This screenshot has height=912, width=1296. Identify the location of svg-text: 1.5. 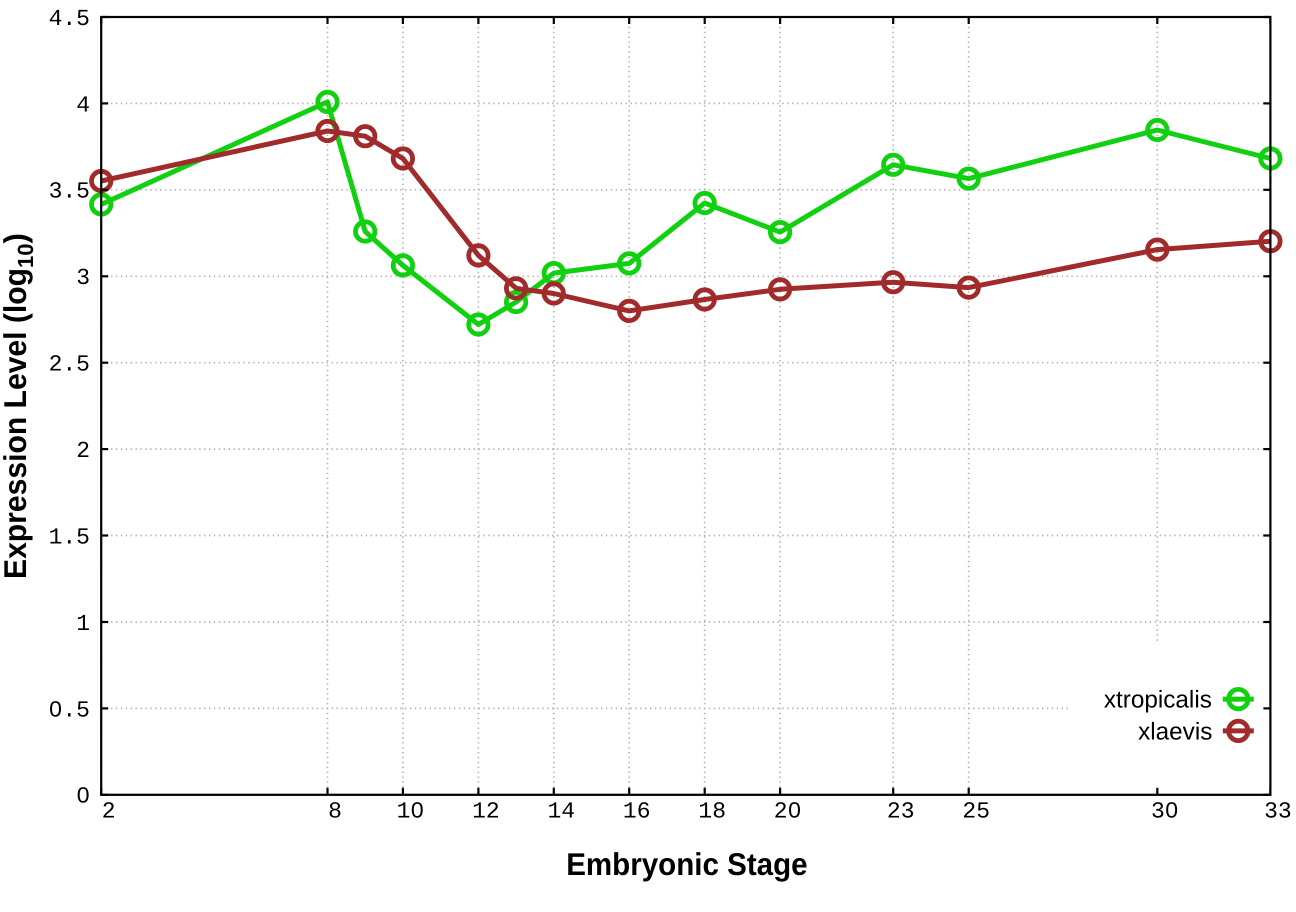
(69, 537).